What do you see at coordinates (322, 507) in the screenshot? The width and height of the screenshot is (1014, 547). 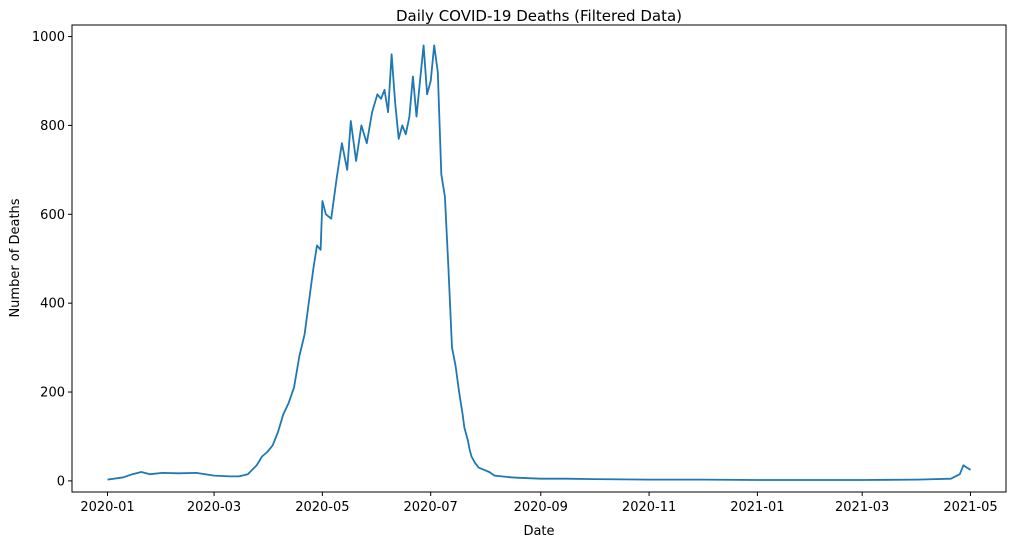 I see `x-tick-label: 2020-05` at bounding box center [322, 507].